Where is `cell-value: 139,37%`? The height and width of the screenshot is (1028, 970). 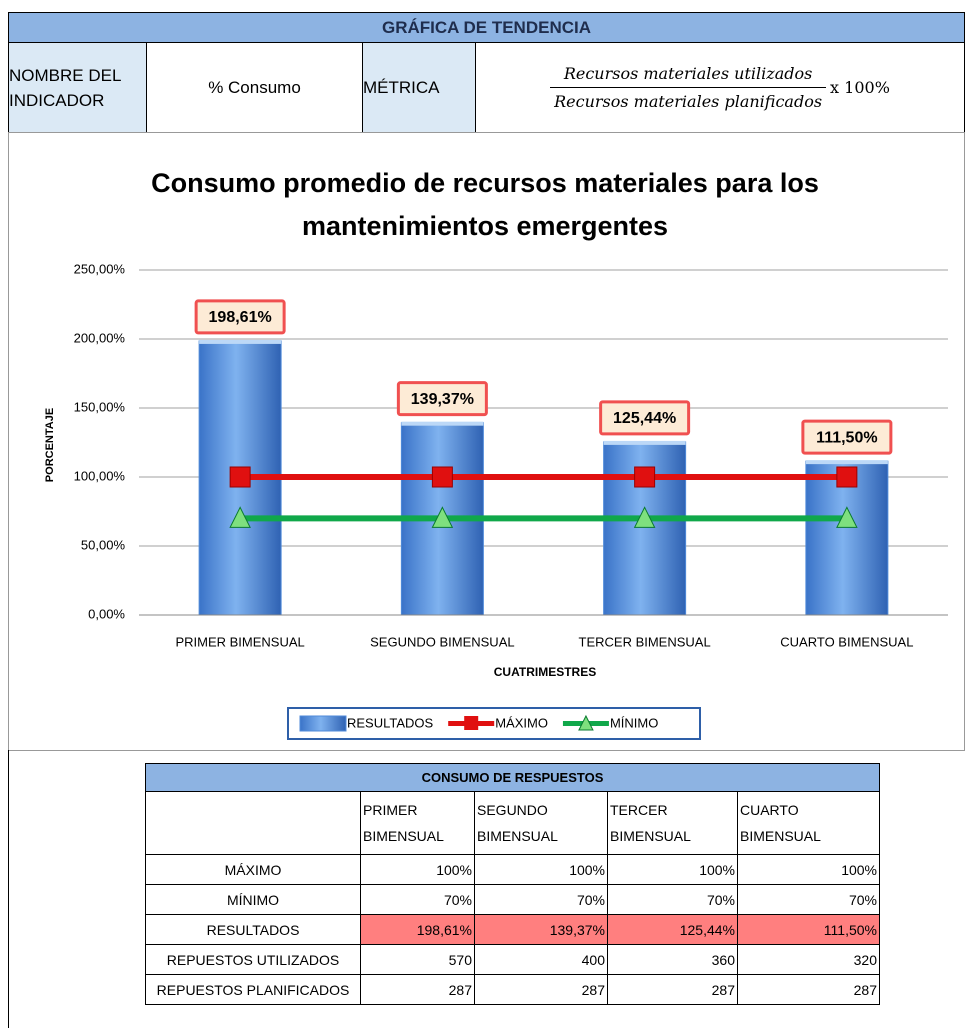
cell-value: 139,37% is located at coordinates (541, 929).